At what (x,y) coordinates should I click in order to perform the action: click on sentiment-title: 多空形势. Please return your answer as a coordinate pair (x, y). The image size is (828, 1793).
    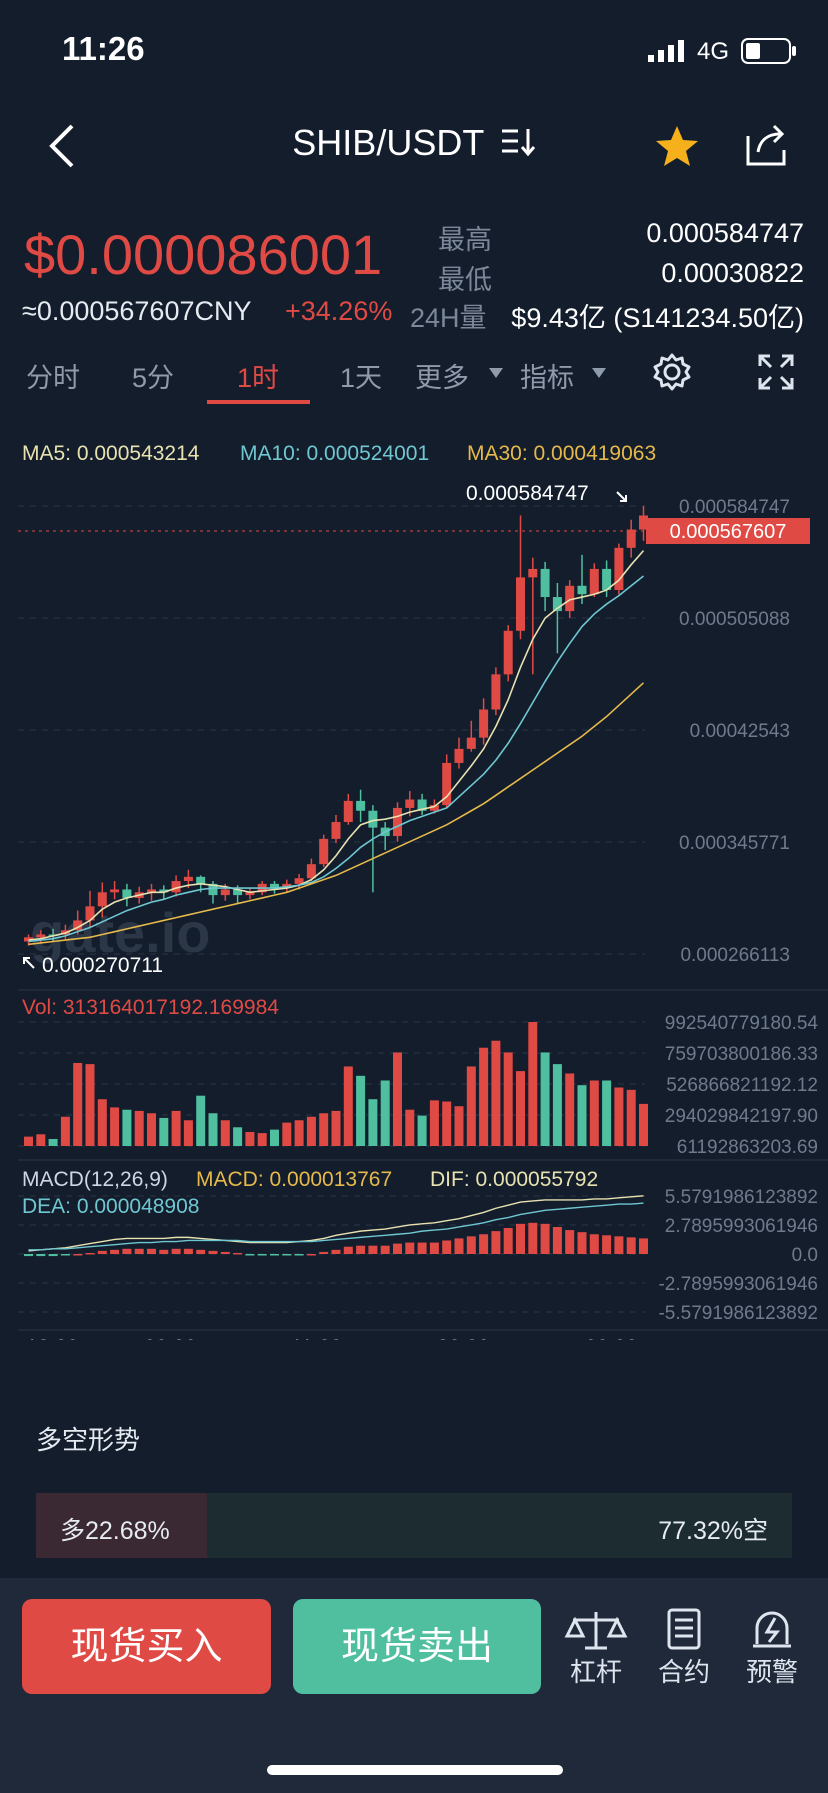
    Looking at the image, I should click on (88, 1440).